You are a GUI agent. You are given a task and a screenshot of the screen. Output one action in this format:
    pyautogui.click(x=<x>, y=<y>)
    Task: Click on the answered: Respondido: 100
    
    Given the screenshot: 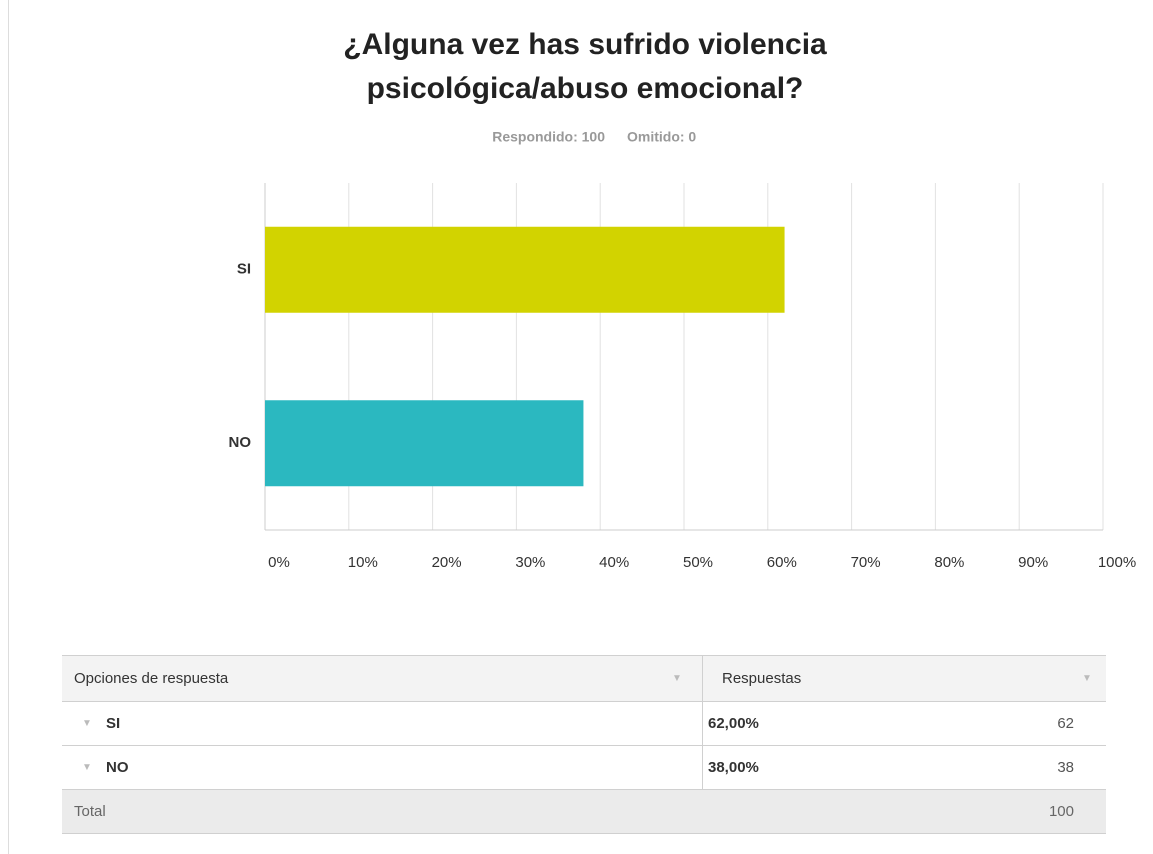 What is the action you would take?
    pyautogui.click(x=548, y=137)
    